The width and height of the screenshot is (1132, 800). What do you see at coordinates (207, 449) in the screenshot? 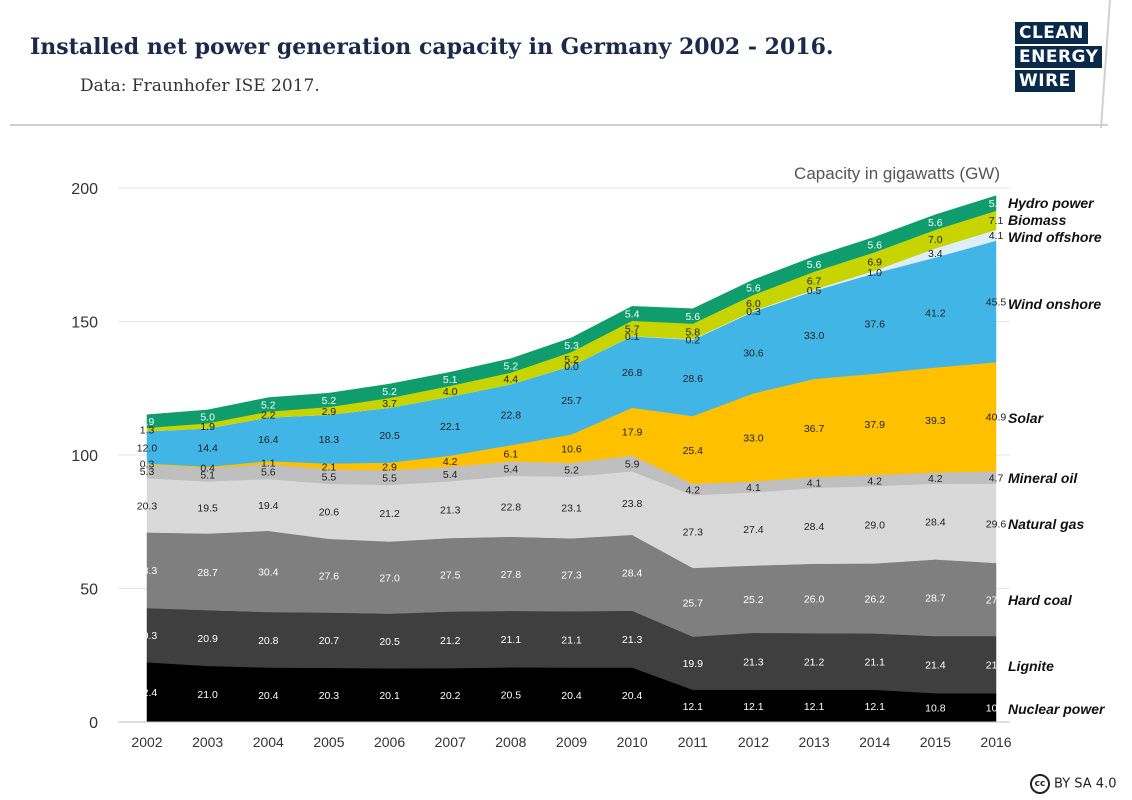
I see `data-label: 14.4` at bounding box center [207, 449].